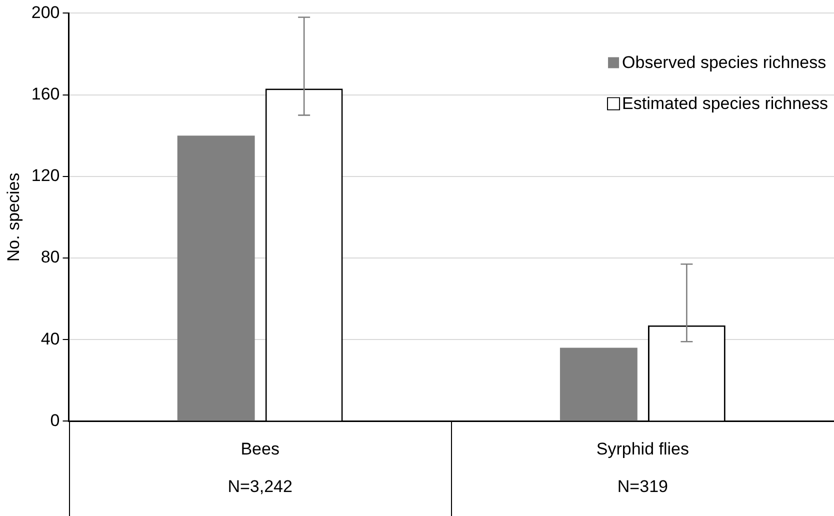 The height and width of the screenshot is (516, 834). Describe the element at coordinates (50, 257) in the screenshot. I see `y-tick-label: 80` at that location.